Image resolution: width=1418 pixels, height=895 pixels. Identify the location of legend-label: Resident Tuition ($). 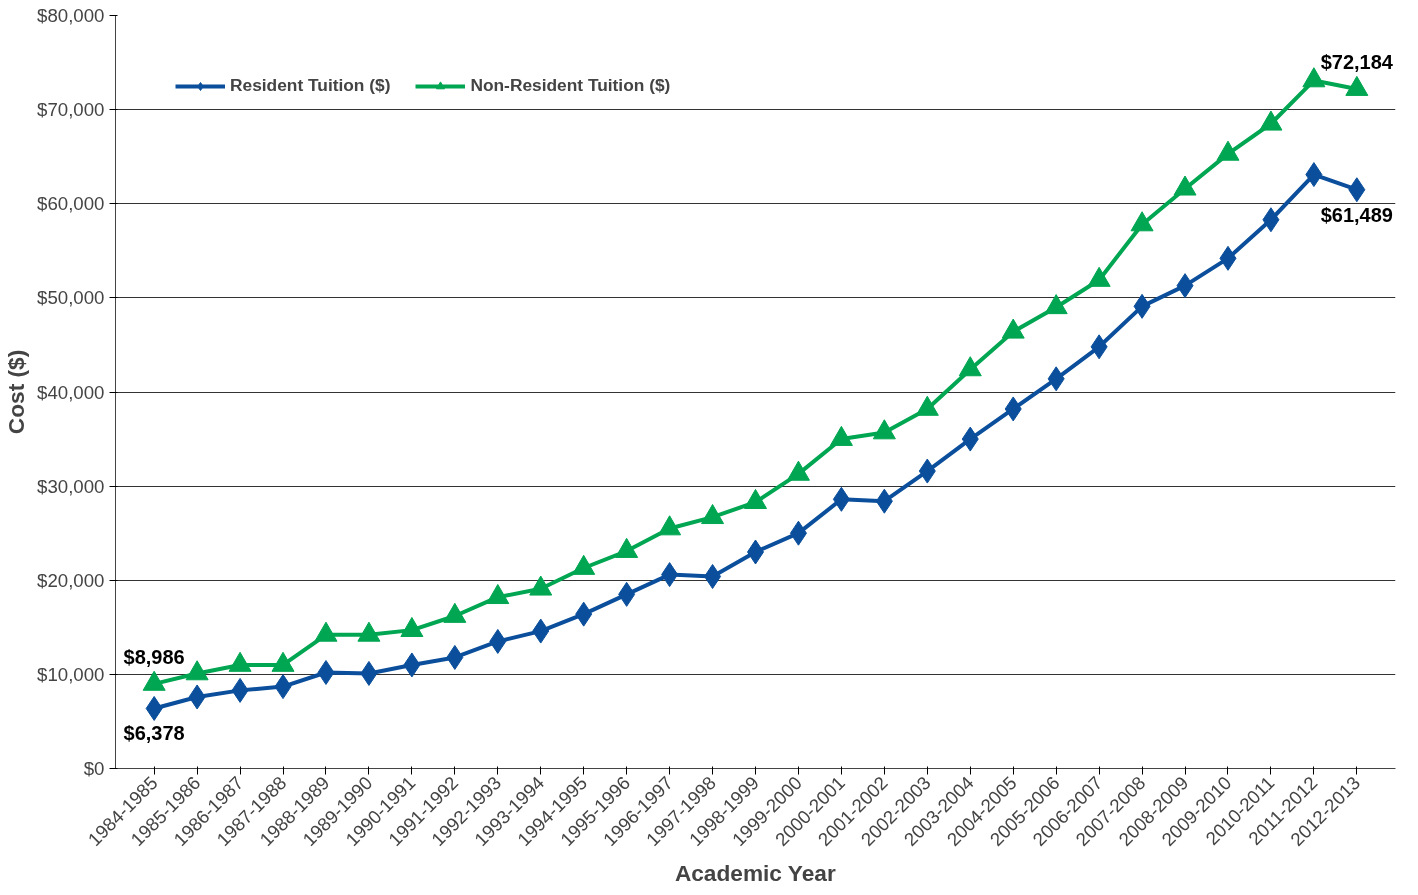
(310, 85).